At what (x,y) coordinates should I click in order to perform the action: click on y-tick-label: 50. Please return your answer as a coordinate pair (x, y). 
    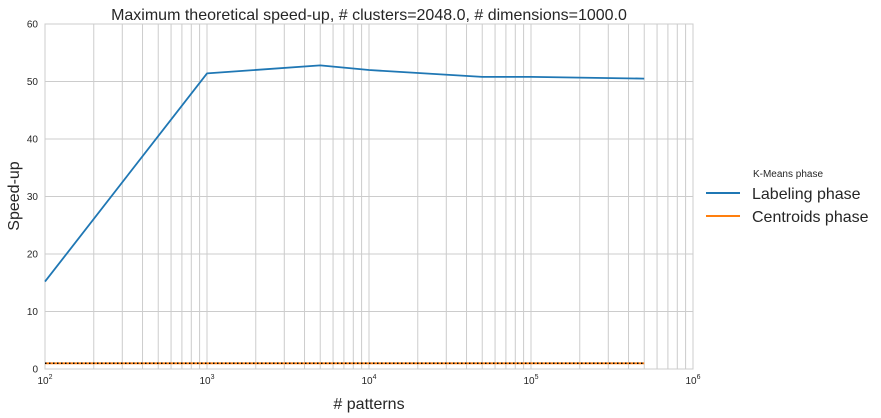
    Looking at the image, I should click on (33, 82).